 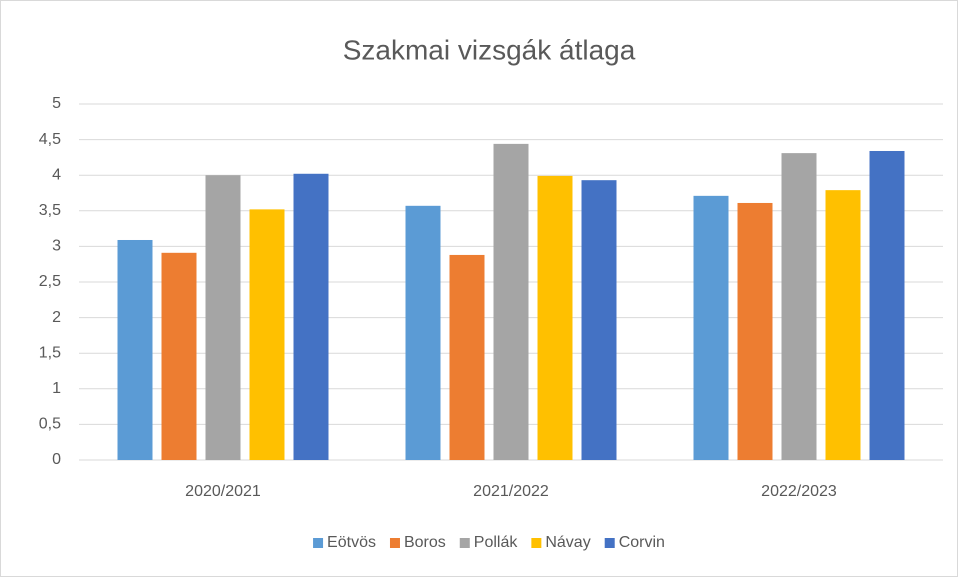 I want to click on chart-title: Szakmai vizsgák átlaga, so click(x=489, y=49).